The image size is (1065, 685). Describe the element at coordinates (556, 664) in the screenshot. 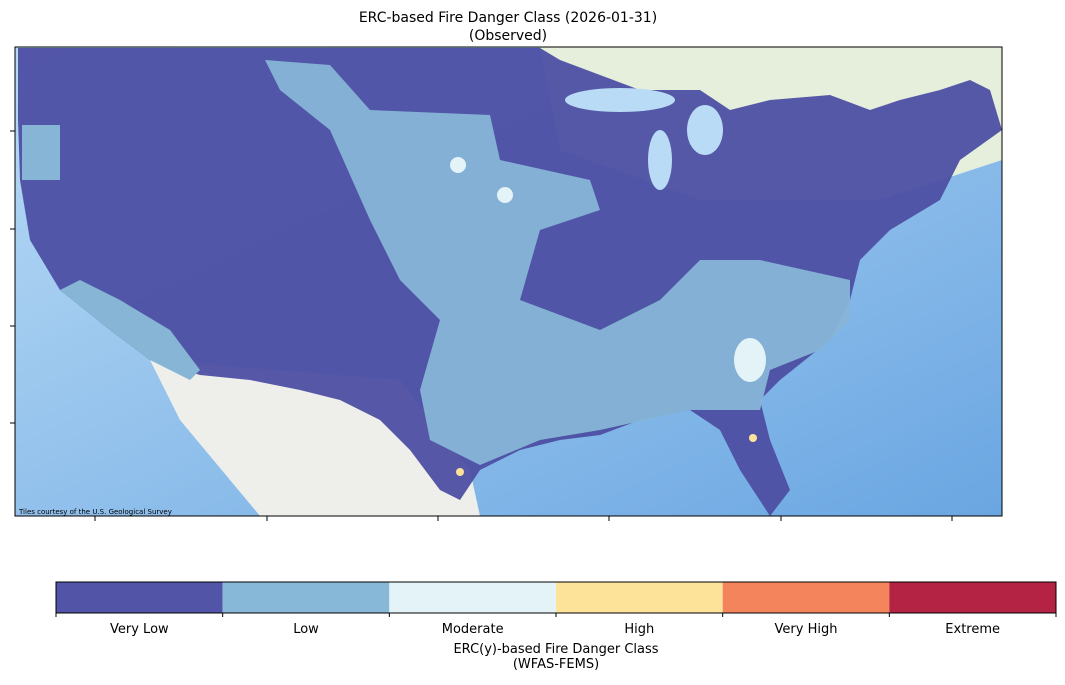

I see `legend-title: (WFAS-FEMS)` at that location.